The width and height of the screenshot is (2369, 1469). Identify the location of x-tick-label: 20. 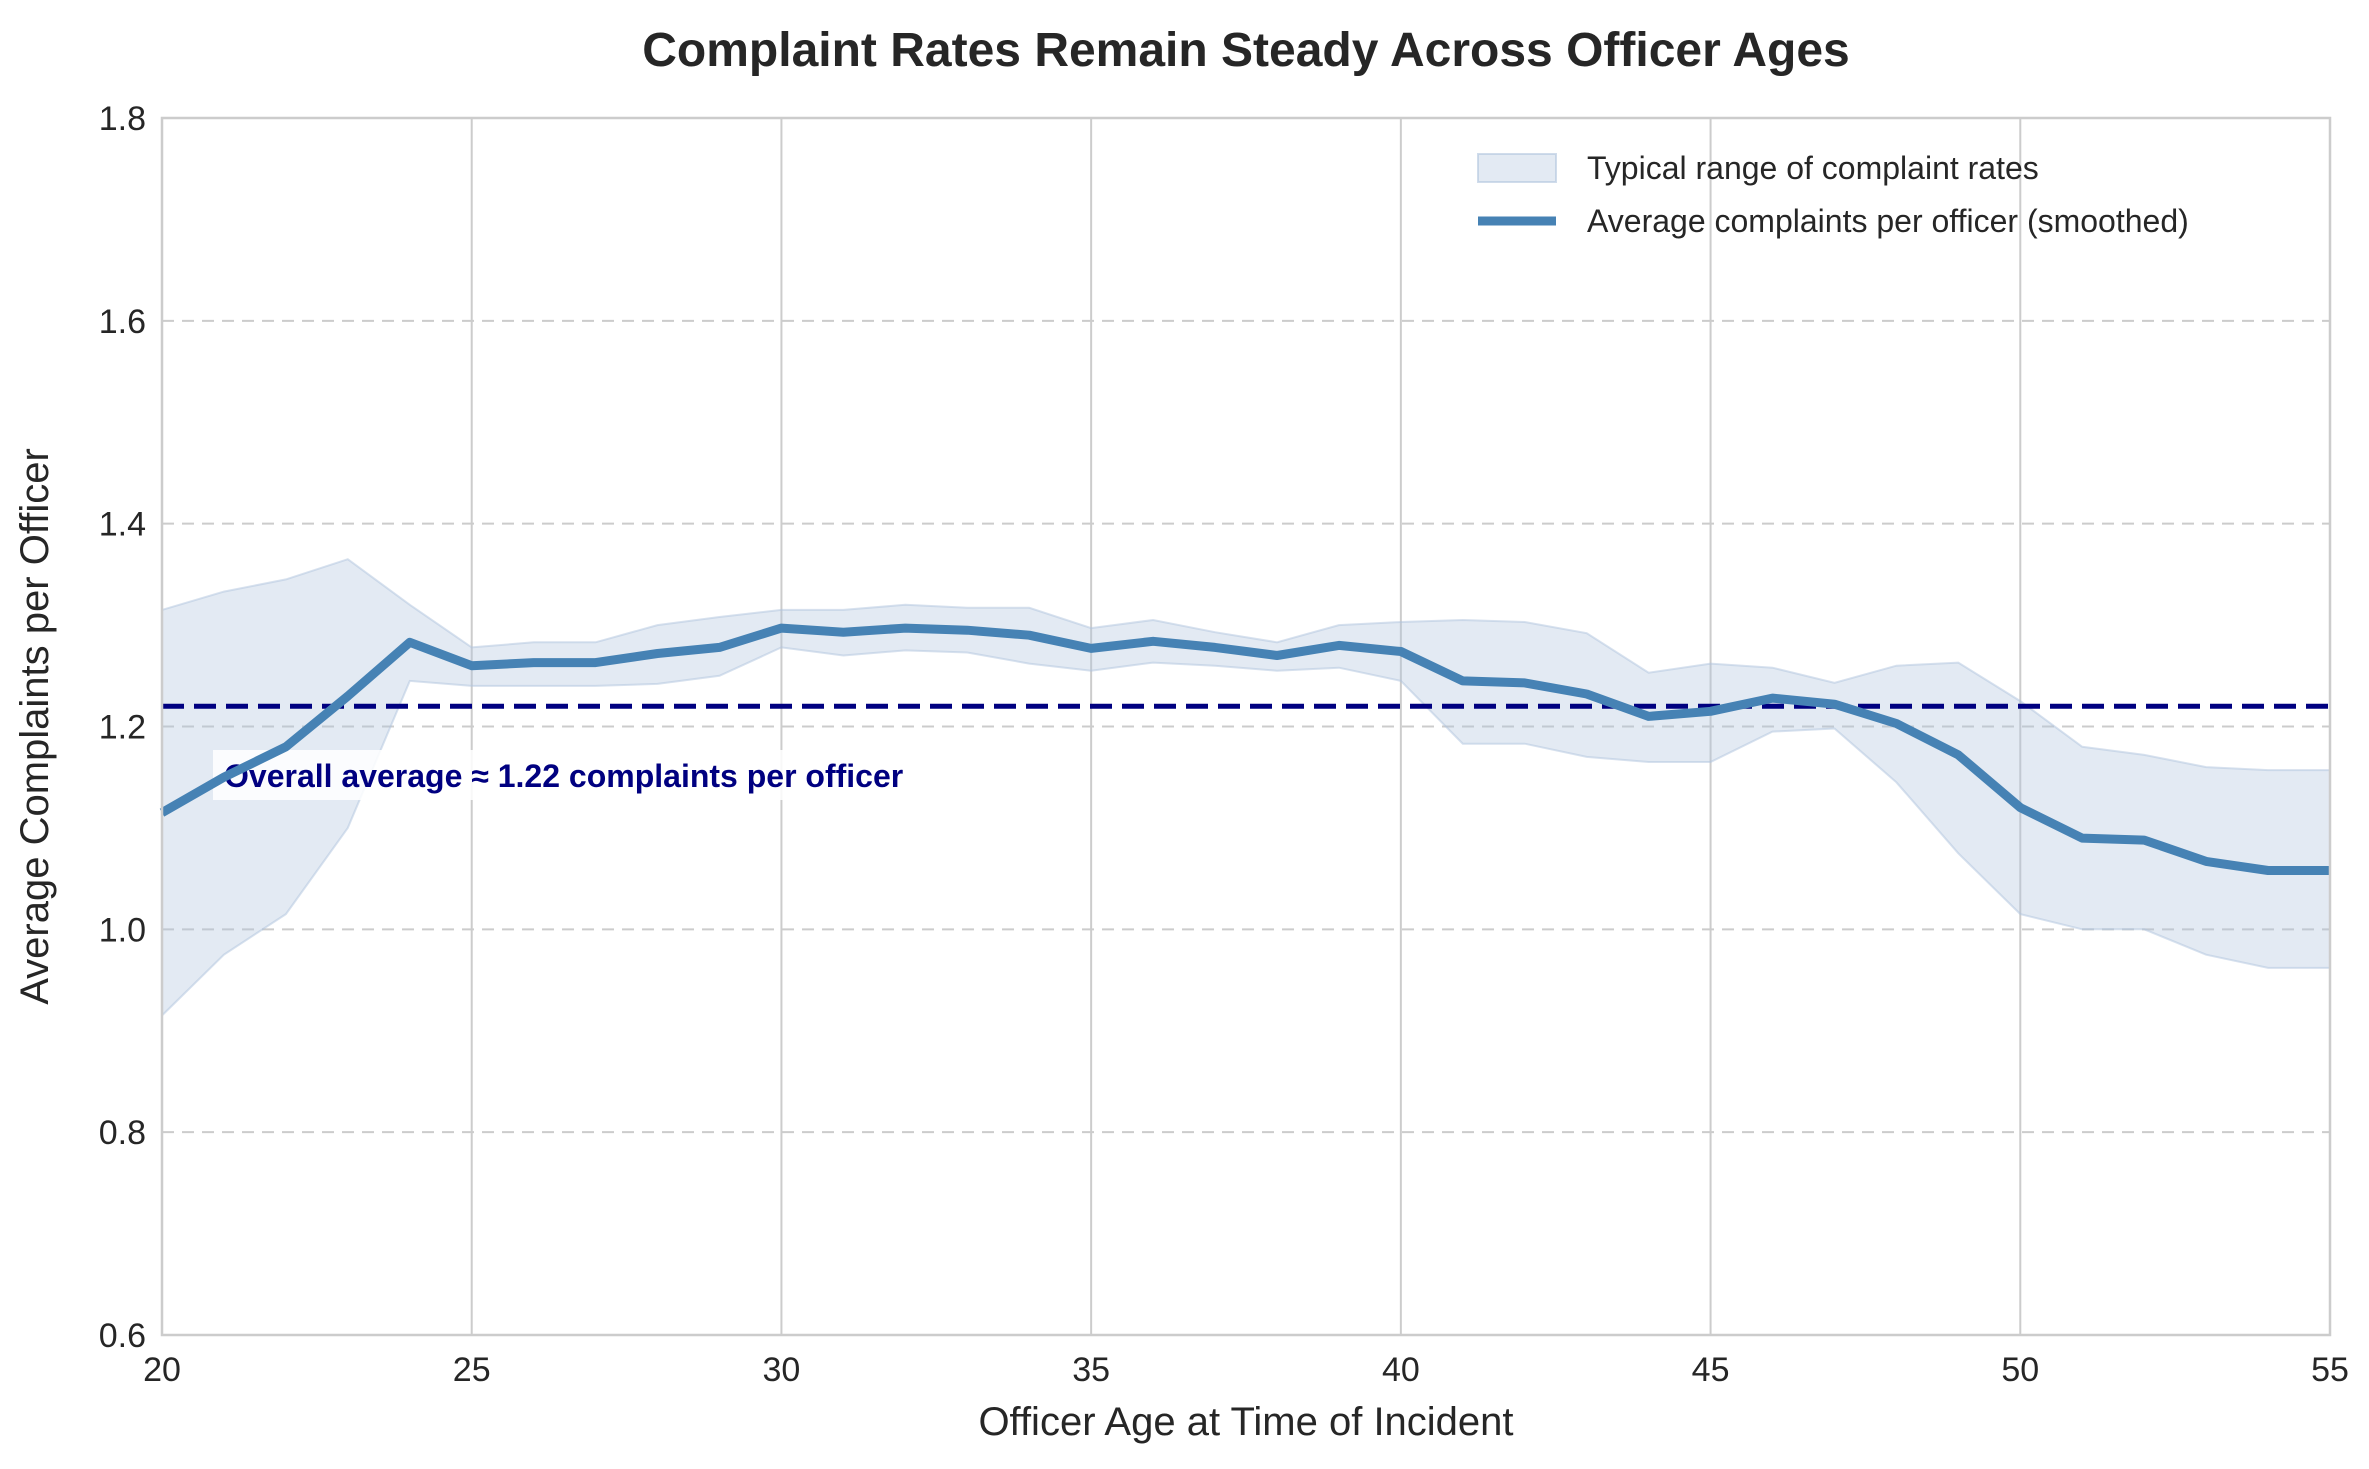
(162, 1370).